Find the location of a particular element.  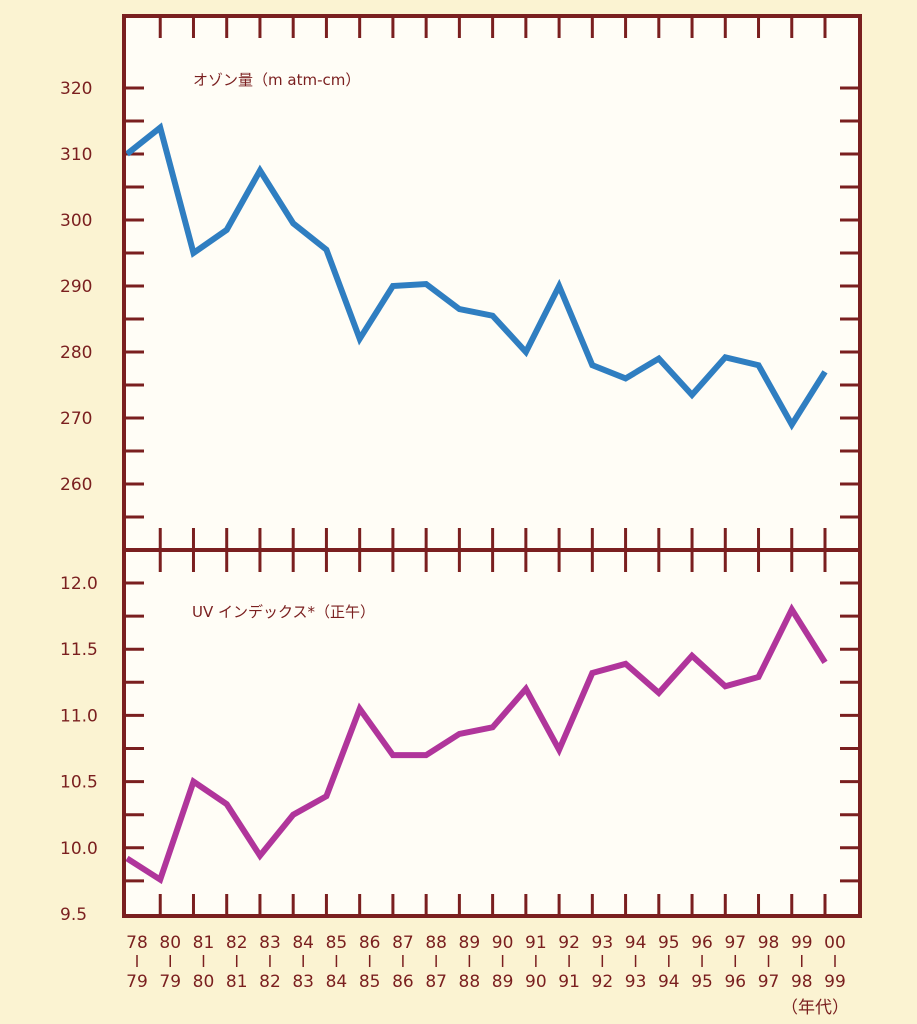

x-tick-label-start: 97 is located at coordinates (735, 943).